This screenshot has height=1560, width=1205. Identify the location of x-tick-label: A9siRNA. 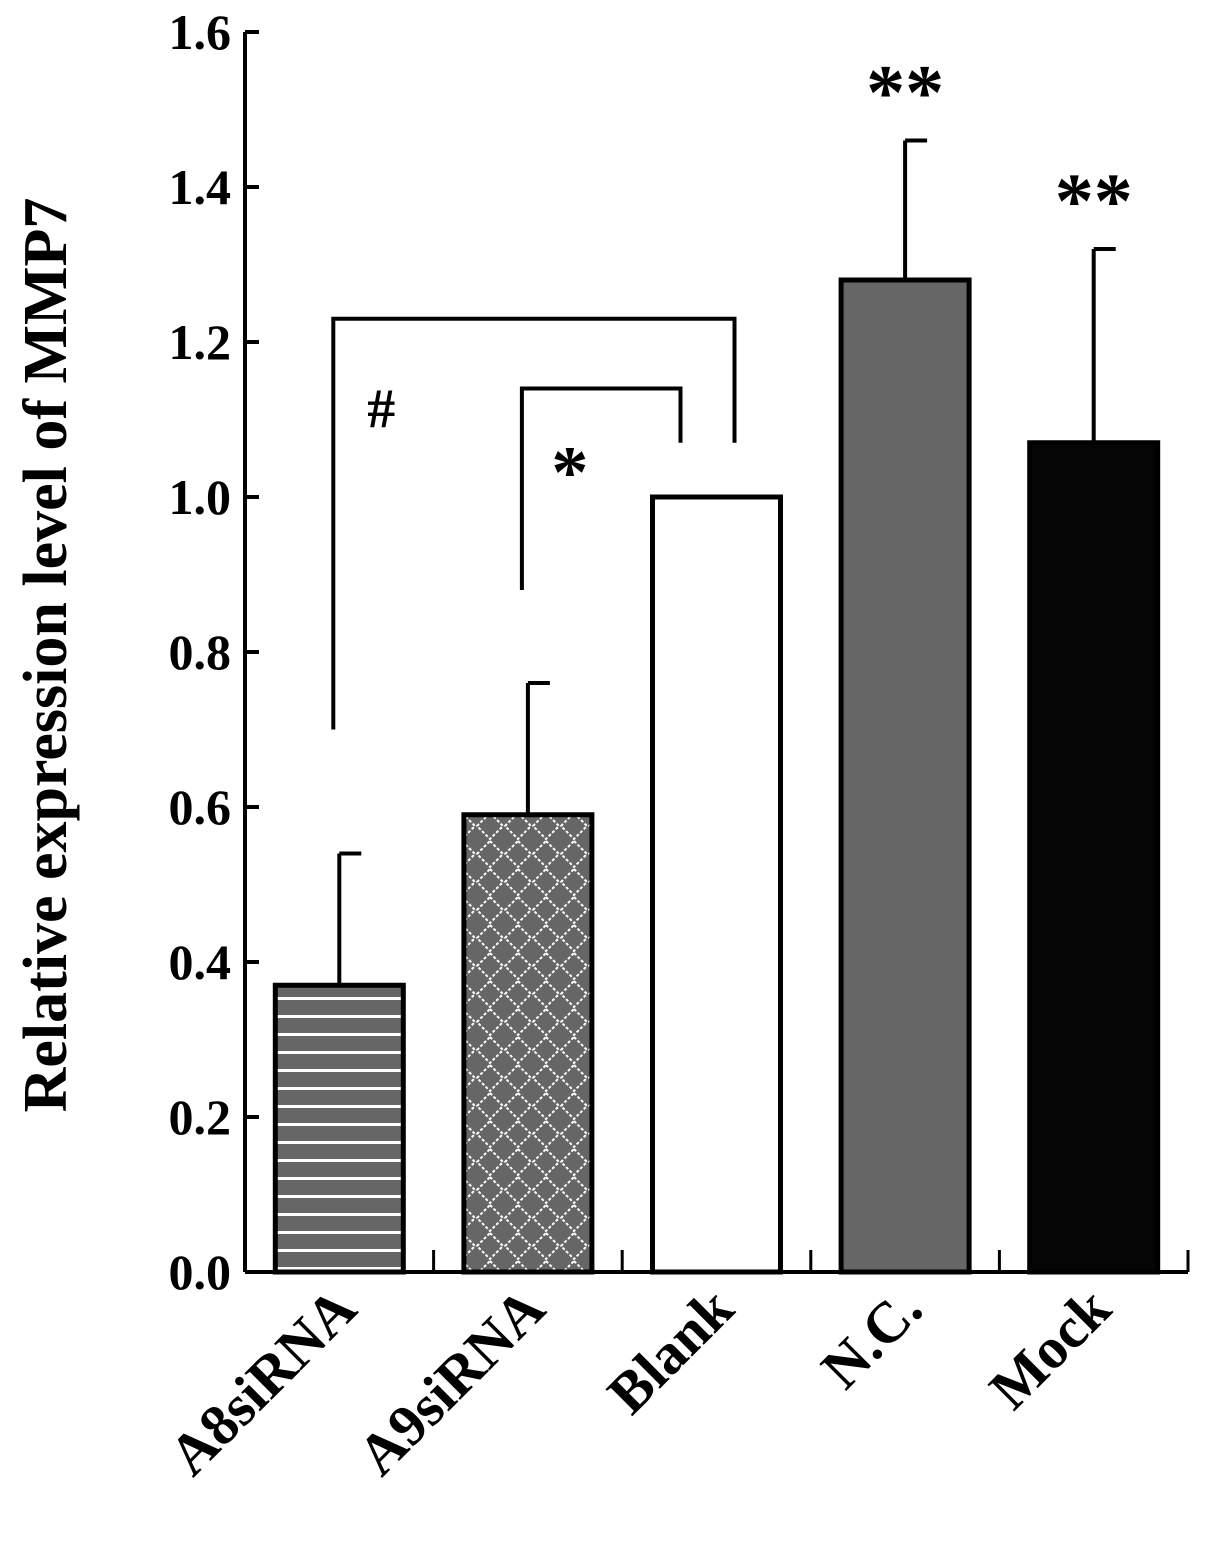
(451, 1381).